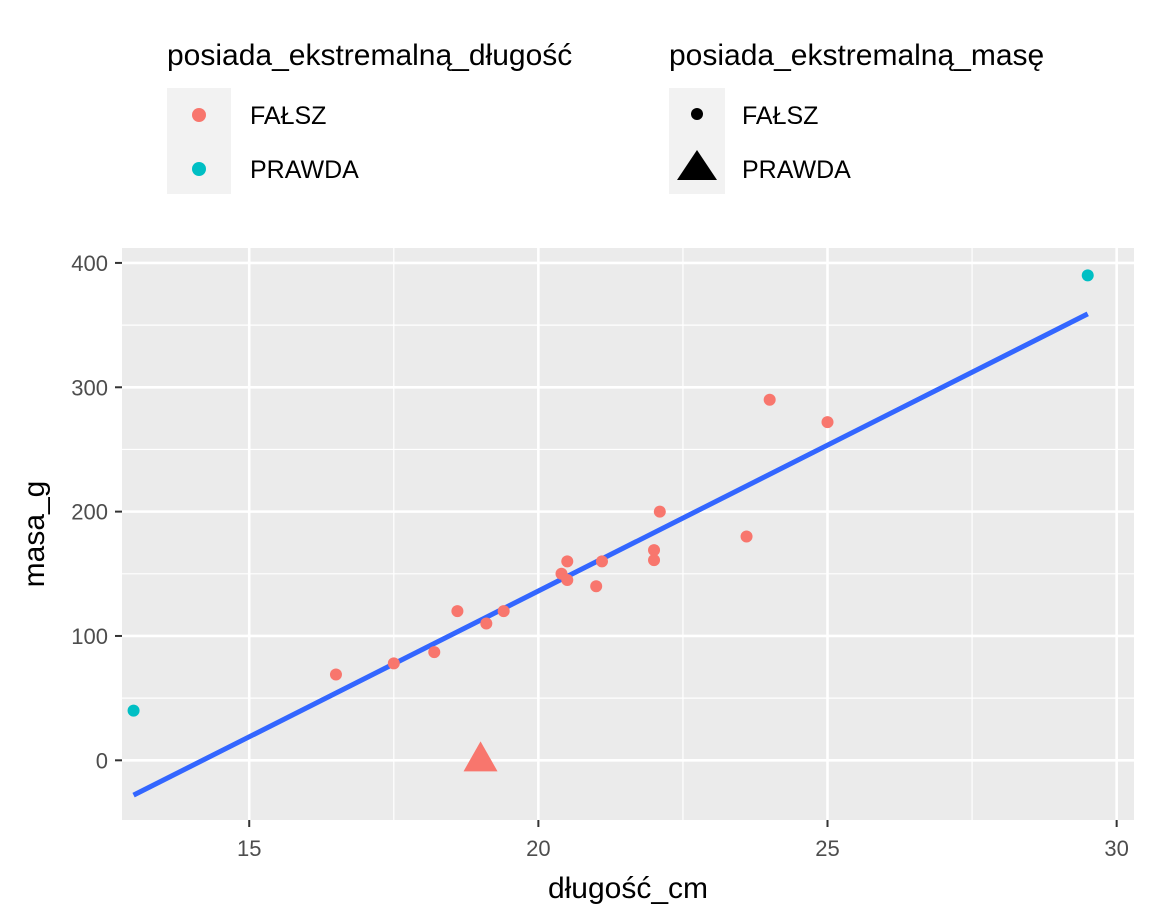  Describe the element at coordinates (102, 760) in the screenshot. I see `y-tick-label: 0` at that location.